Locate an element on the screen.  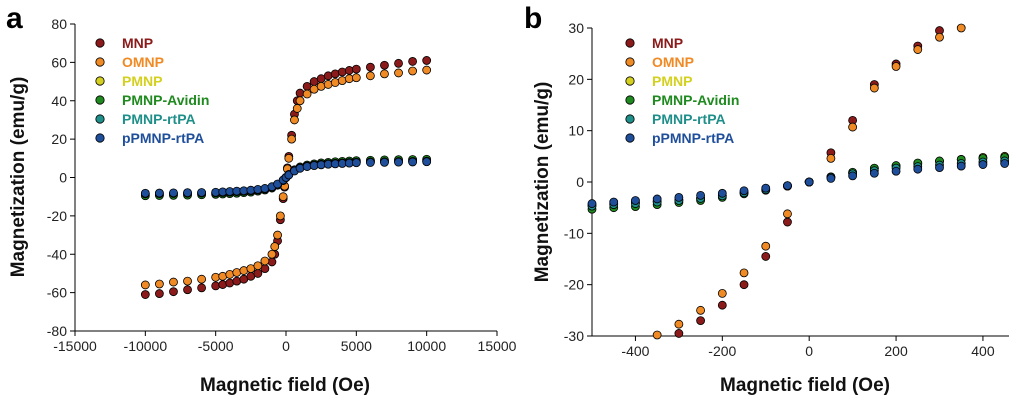
panel-b-ylabel: Magnetization (emu/g) is located at coordinates (542, 182).